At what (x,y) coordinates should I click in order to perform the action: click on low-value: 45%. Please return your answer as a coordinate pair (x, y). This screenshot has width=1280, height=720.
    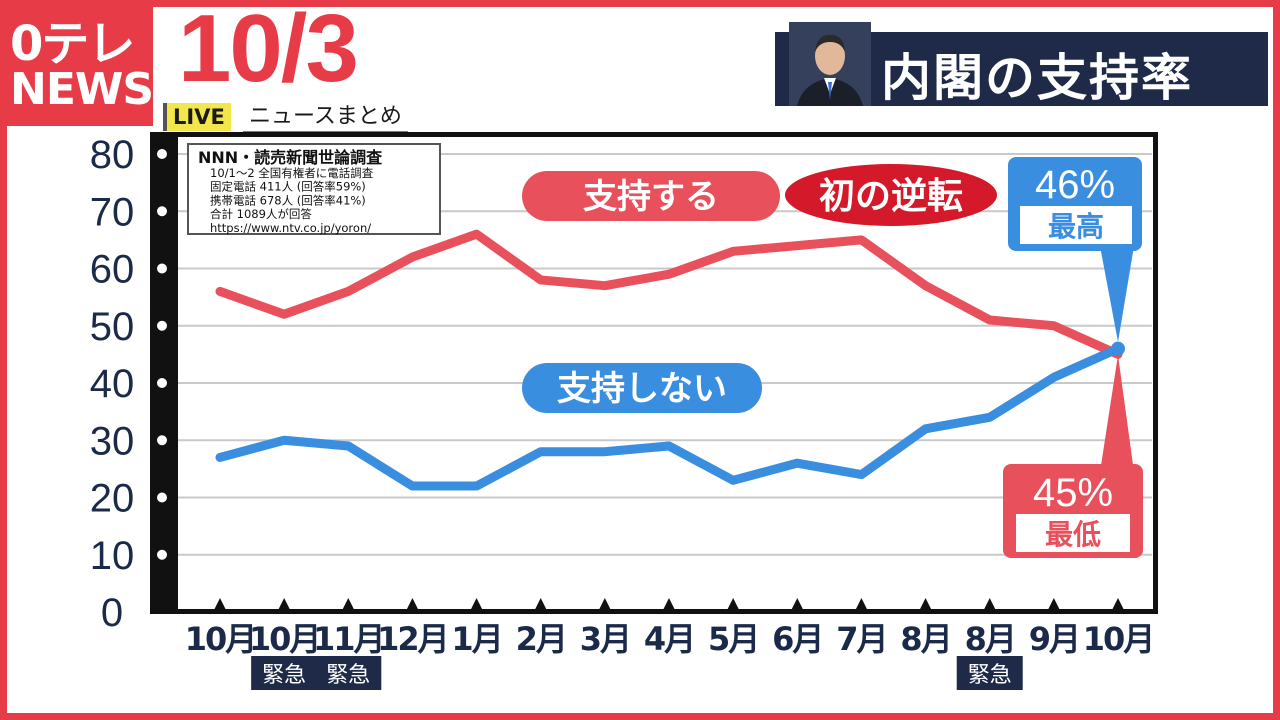
    Looking at the image, I should click on (1073, 493).